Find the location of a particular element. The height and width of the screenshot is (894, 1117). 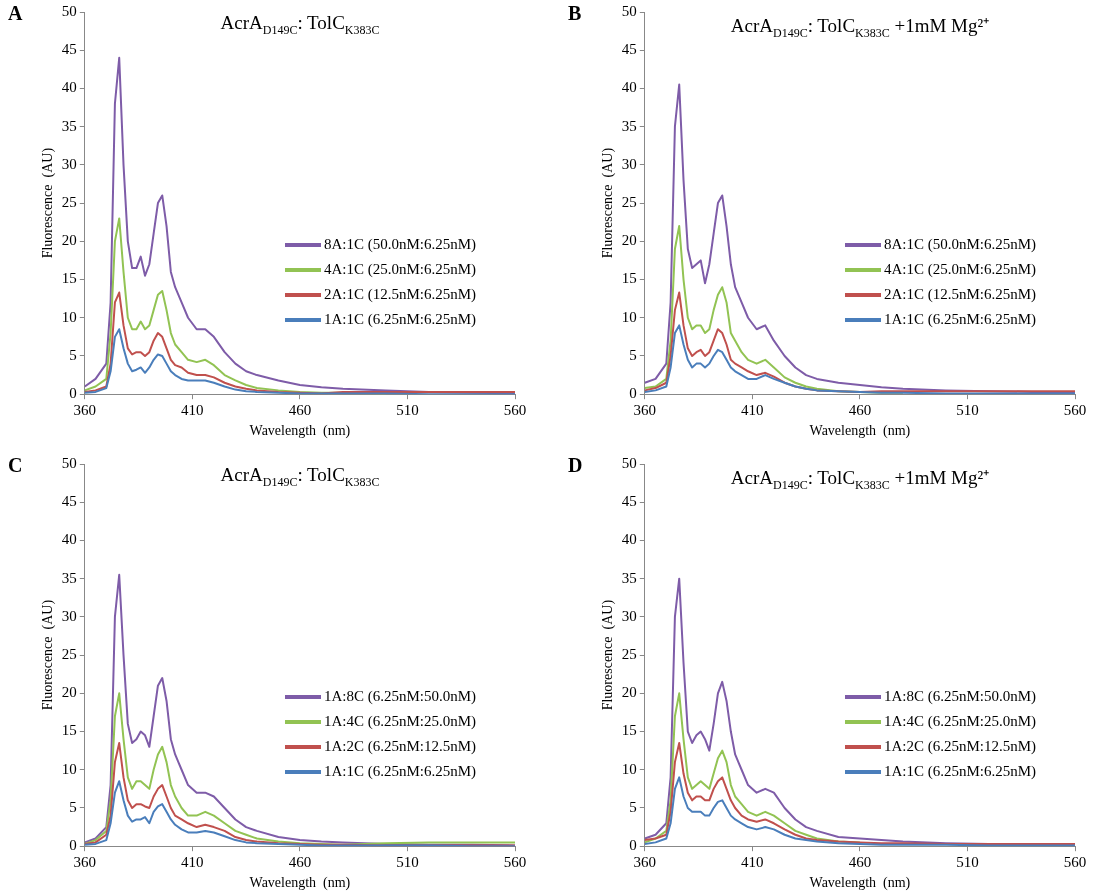

text: D is located at coordinates (575, 465).